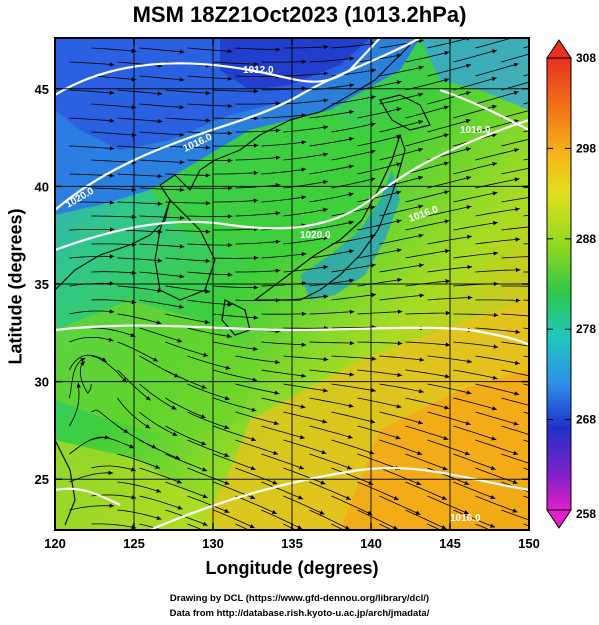  I want to click on x-tick-label: 130, so click(213, 543).